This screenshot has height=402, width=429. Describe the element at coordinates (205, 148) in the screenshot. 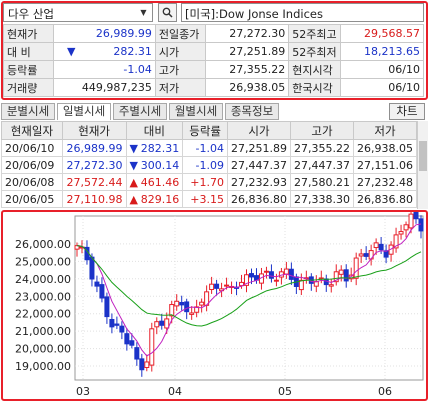

I see `cell-rate: -1.04` at that location.